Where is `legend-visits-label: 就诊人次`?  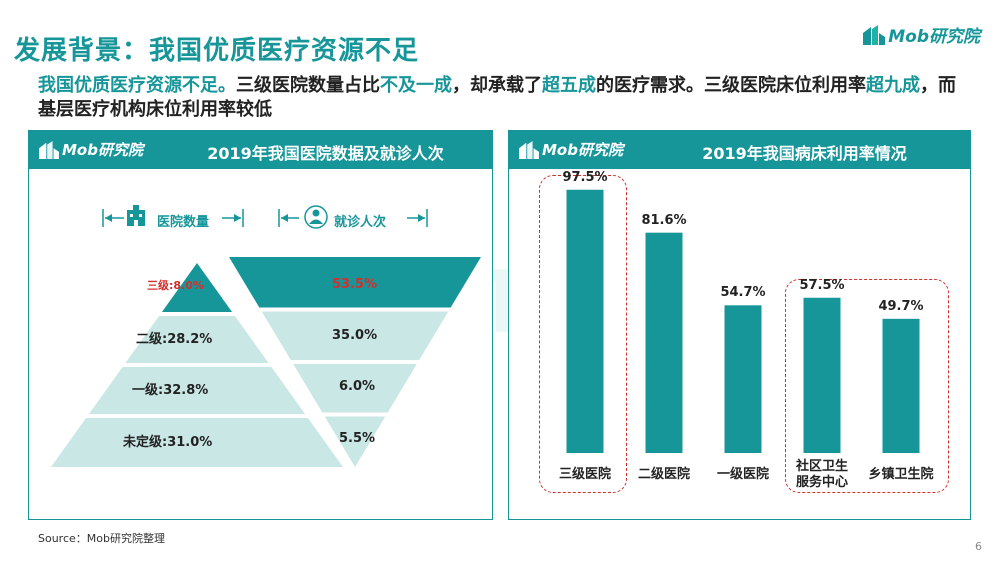
legend-visits-label: 就诊人次 is located at coordinates (360, 222).